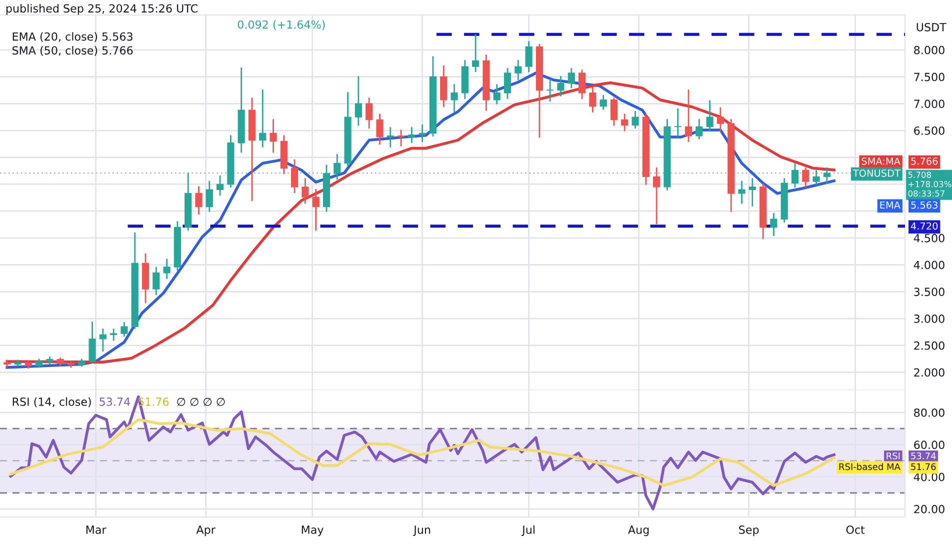 The width and height of the screenshot is (952, 556). What do you see at coordinates (929, 412) in the screenshot?
I see `y-tick-label: 80.00` at bounding box center [929, 412].